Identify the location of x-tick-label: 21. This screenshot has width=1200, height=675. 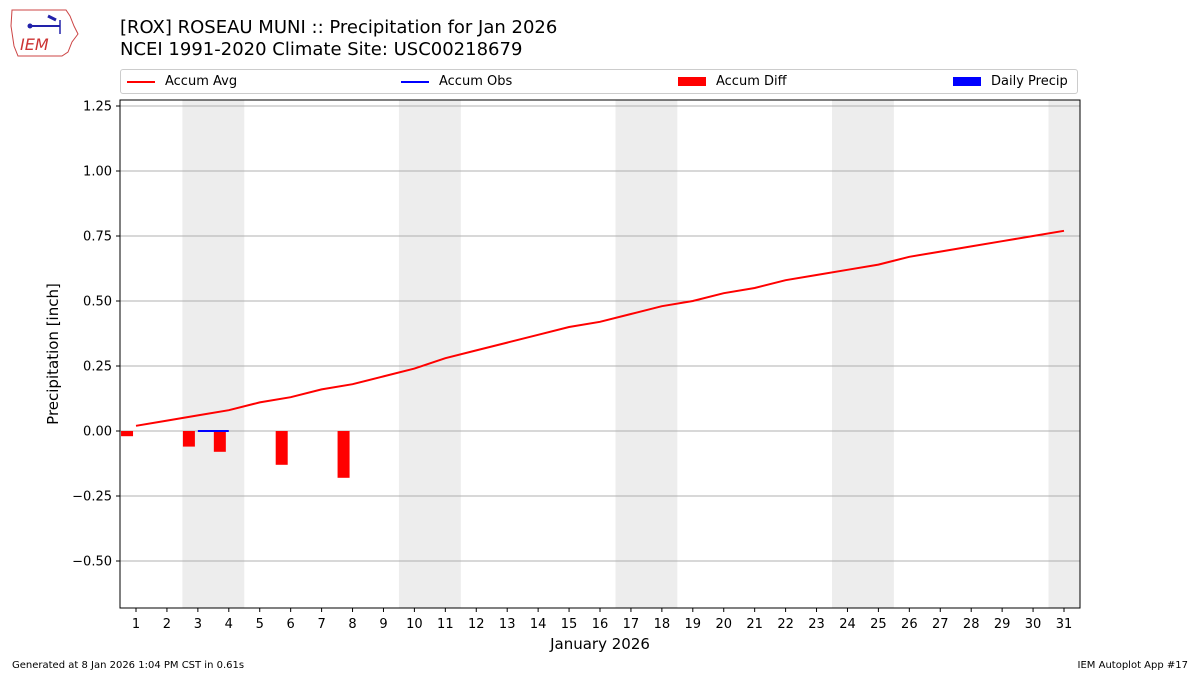
(754, 624).